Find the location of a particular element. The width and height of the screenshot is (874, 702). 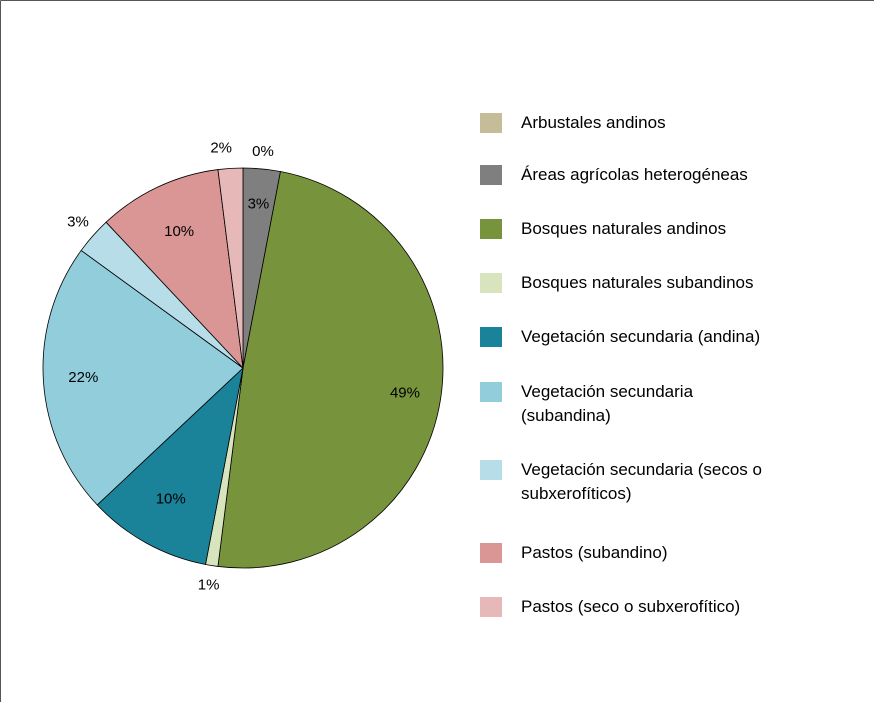

data-label: 1% is located at coordinates (209, 584).